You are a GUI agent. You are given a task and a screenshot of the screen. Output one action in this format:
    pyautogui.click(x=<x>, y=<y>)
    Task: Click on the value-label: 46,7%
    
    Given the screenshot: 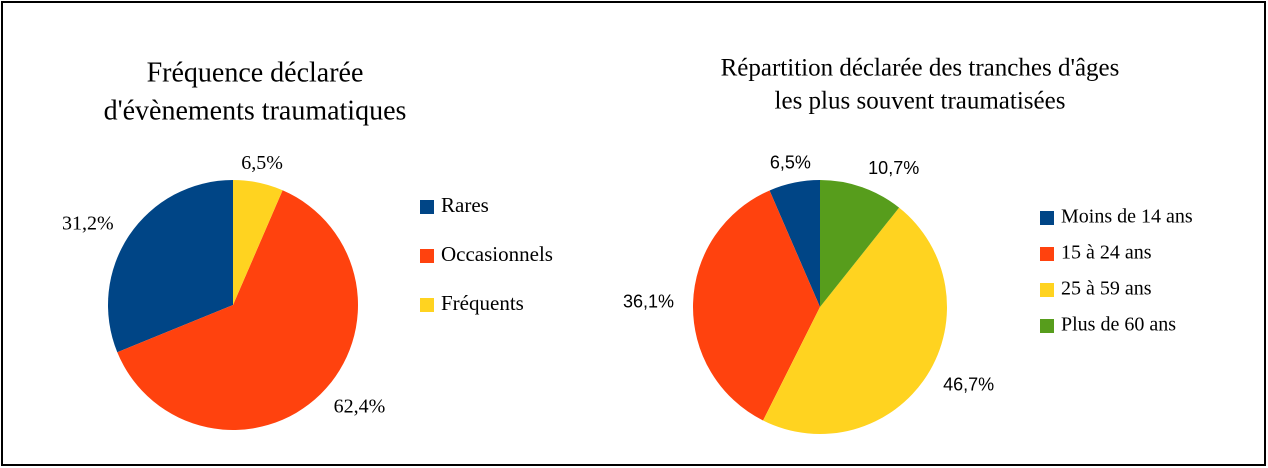 What is the action you would take?
    pyautogui.click(x=968, y=384)
    